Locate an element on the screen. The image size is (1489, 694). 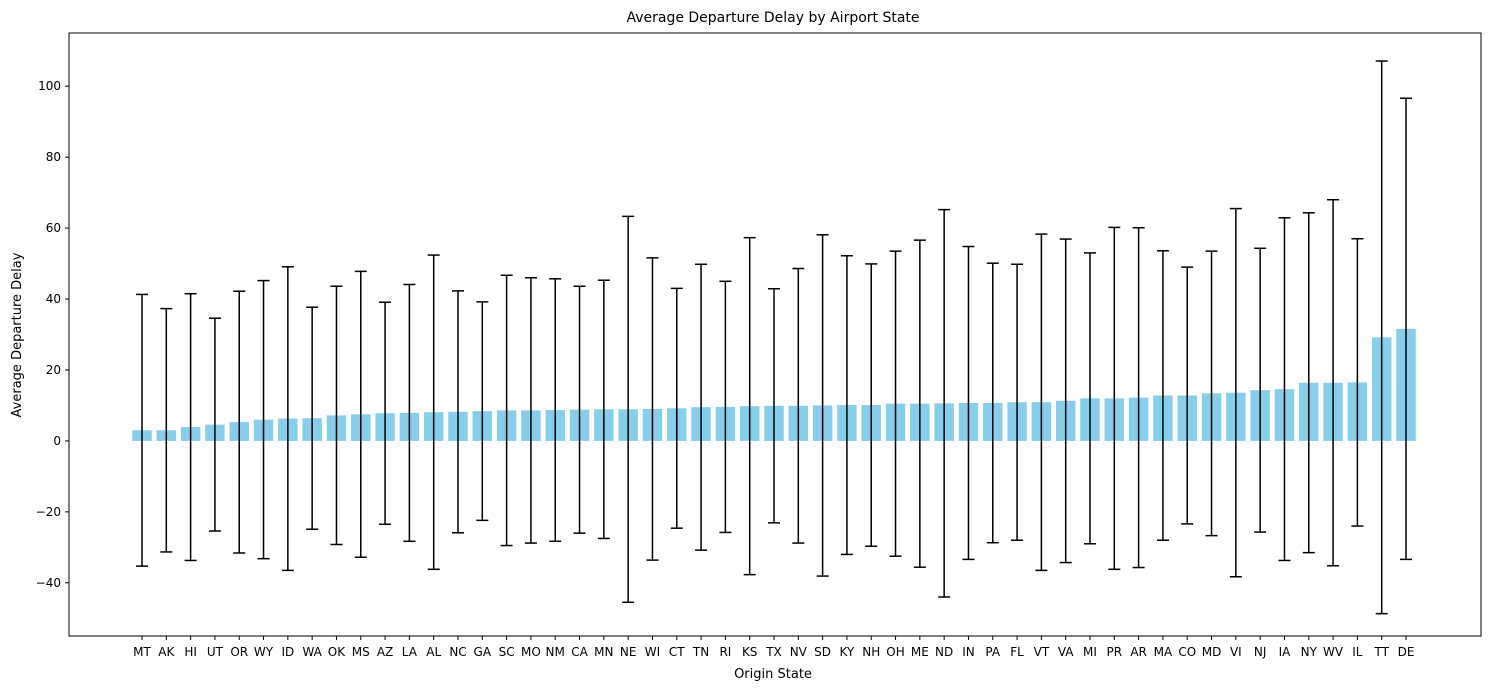
x-tick-label-ok: OK is located at coordinates (337, 652).